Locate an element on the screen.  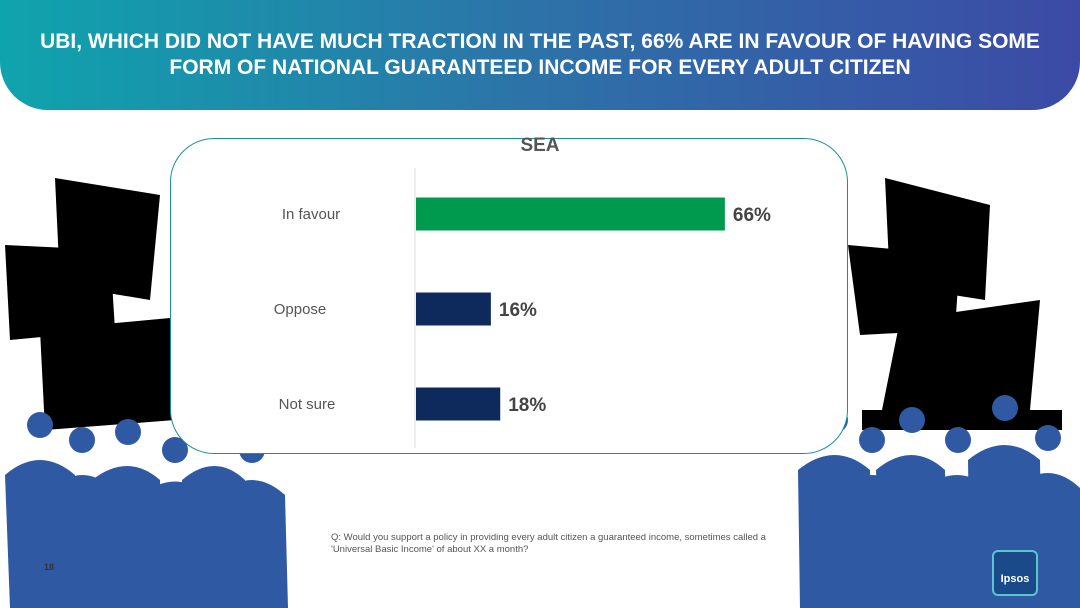
footer: 18 is located at coordinates (49, 567).